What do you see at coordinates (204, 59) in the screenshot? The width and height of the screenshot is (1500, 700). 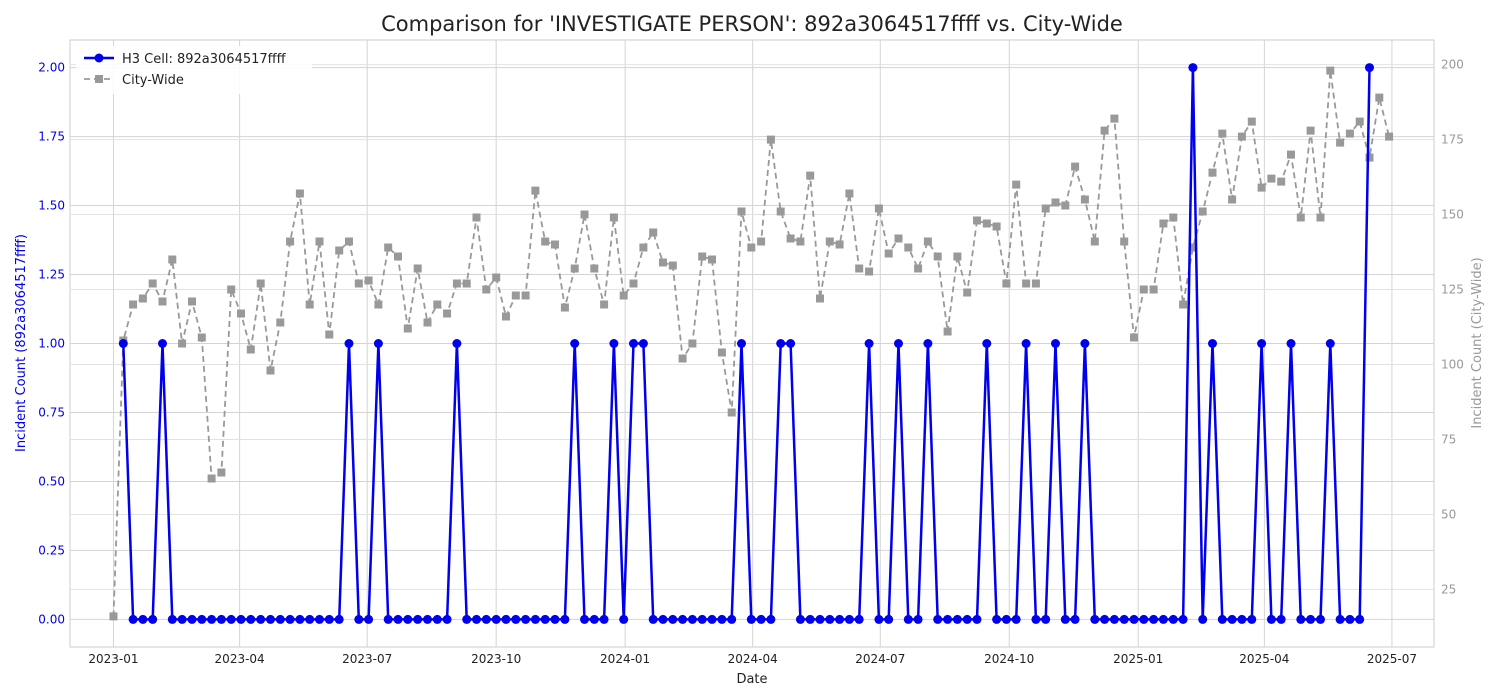 I see `legend-label-local: H3 Cell: 892a3064517ffff` at bounding box center [204, 59].